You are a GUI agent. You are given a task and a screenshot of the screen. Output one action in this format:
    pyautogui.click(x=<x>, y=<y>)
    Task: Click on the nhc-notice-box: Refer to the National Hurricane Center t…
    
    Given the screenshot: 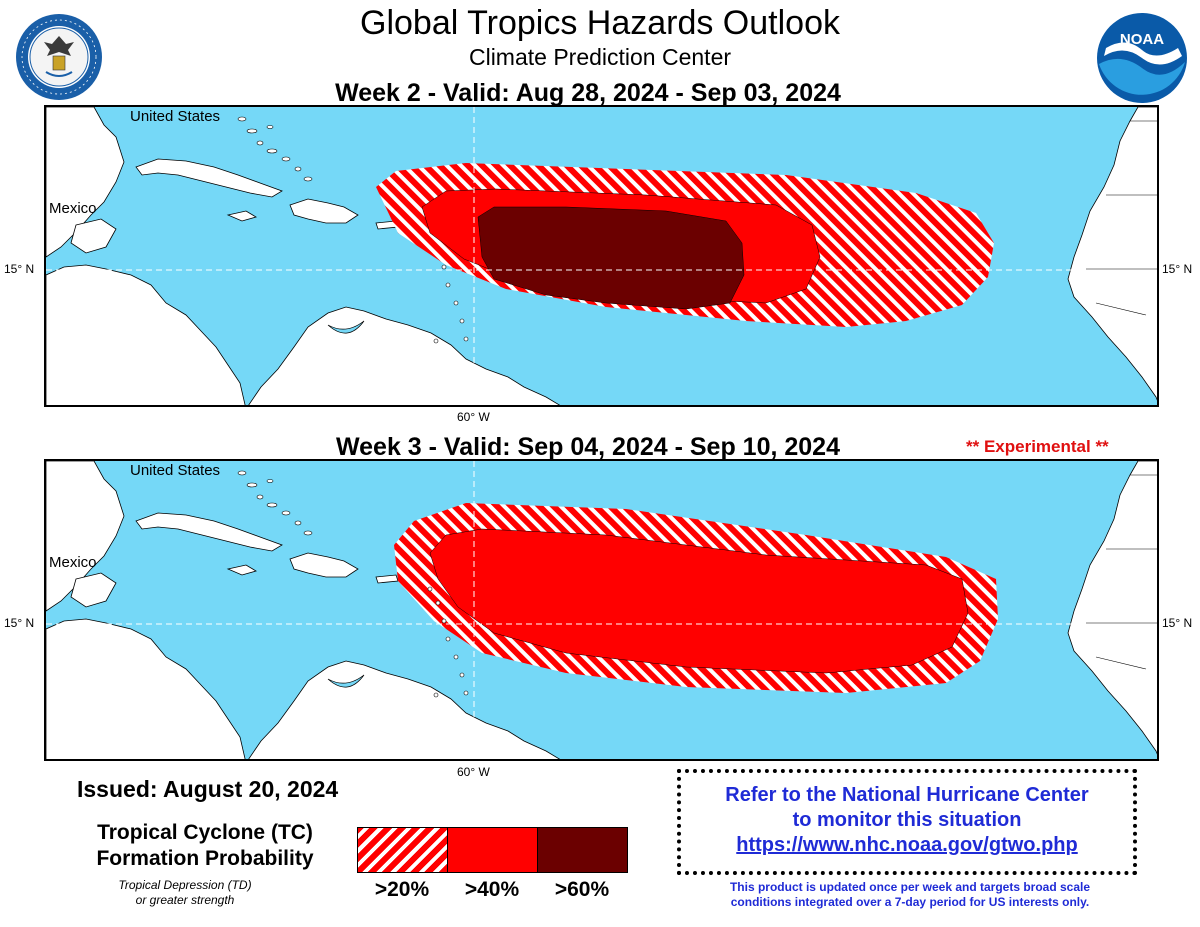 What is the action you would take?
    pyautogui.click(x=907, y=822)
    